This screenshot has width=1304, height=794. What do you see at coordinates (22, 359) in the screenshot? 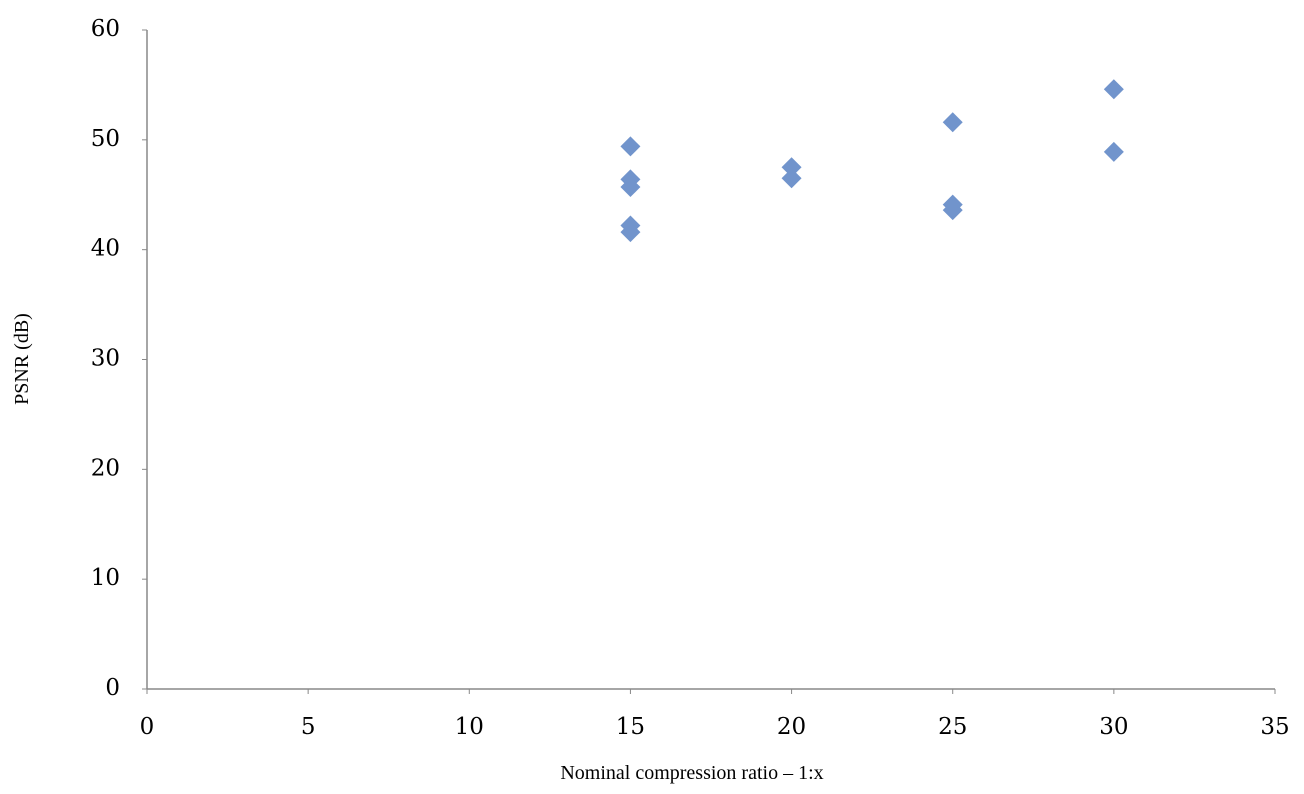
I see `y-axis-label: PSNR (dB)` at bounding box center [22, 359].